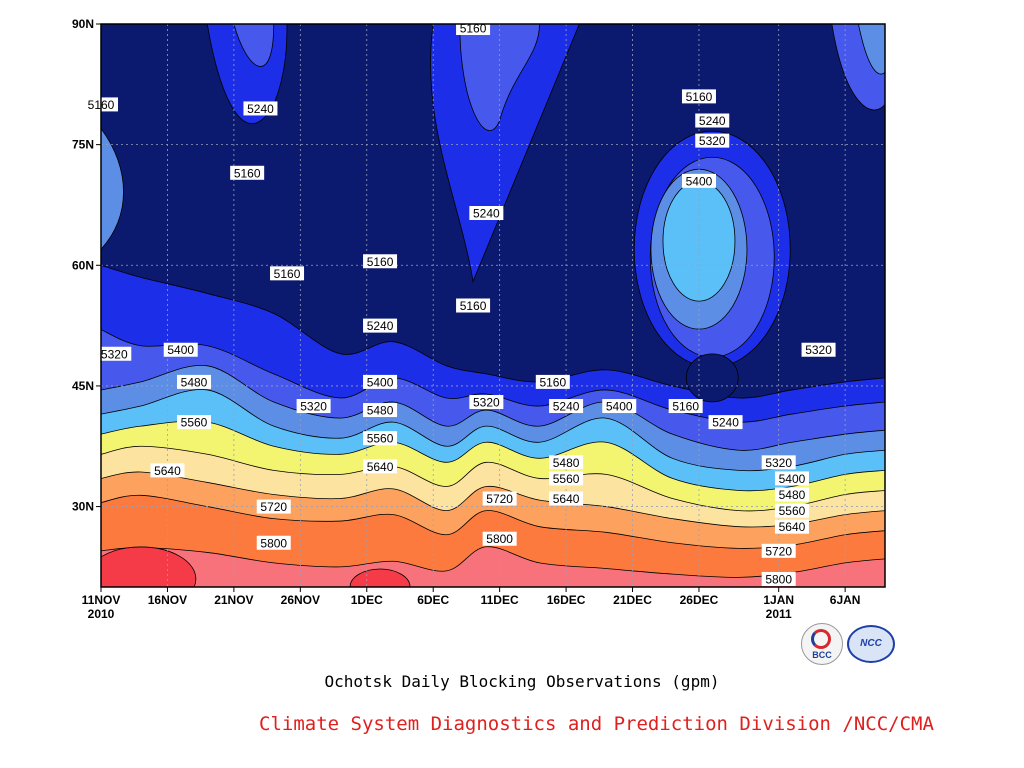  What do you see at coordinates (779, 614) in the screenshot?
I see `x-tick-sublabel: 2011` at bounding box center [779, 614].